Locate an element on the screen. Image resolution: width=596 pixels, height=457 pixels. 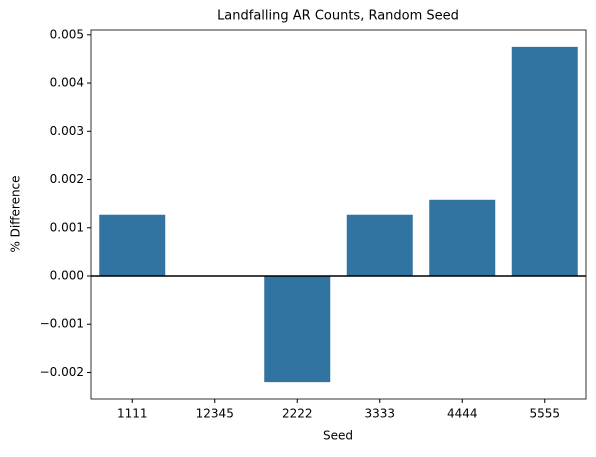
chart-title: Landfalling AR Counts, Random Seed is located at coordinates (338, 16).